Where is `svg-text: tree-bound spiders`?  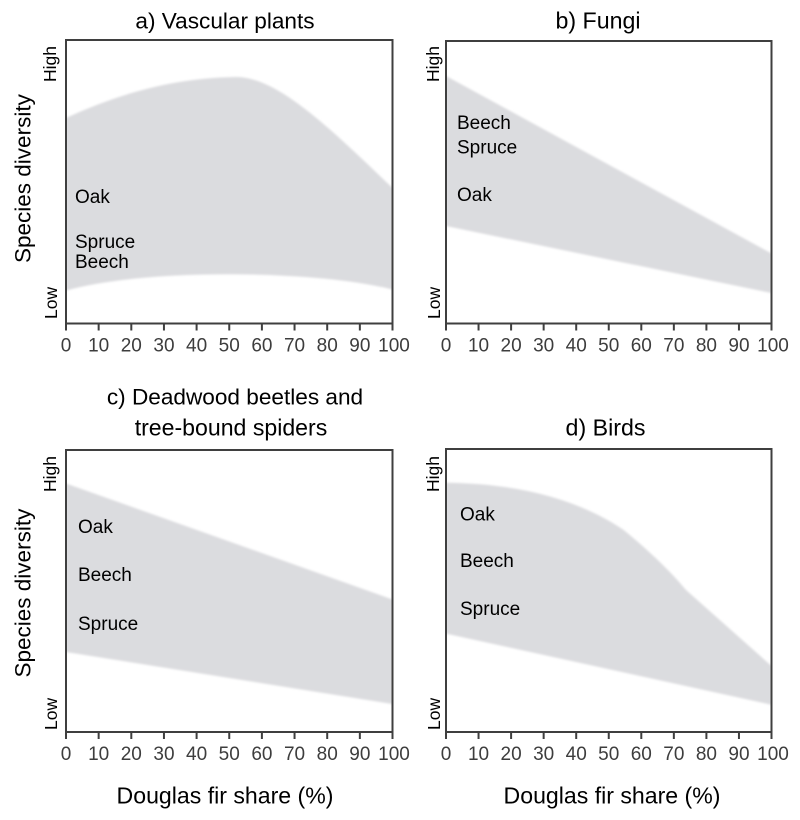 svg-text: tree-bound spiders is located at coordinates (231, 428).